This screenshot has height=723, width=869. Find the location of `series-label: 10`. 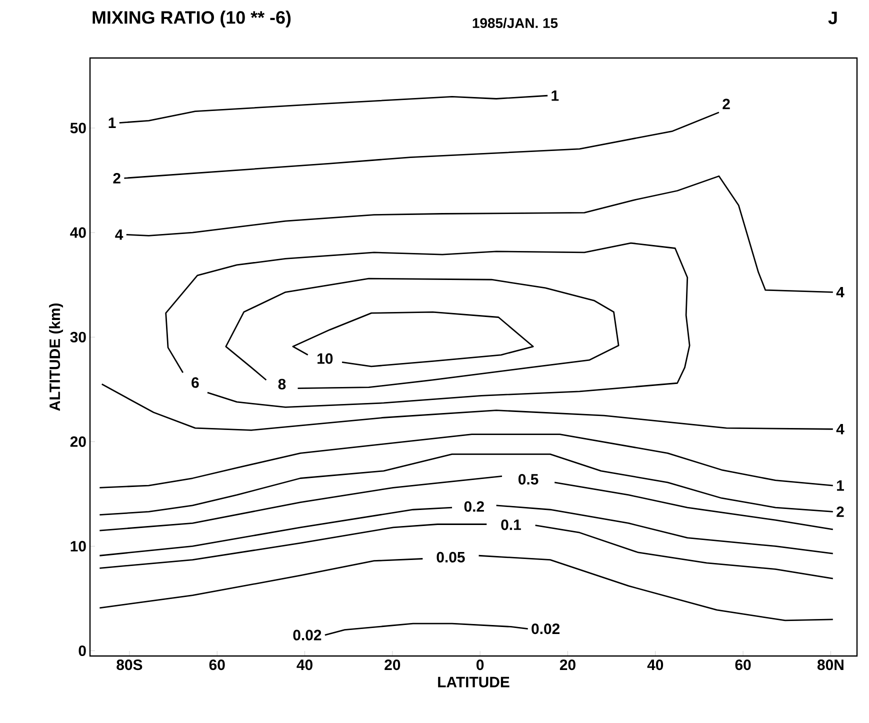

series-label: 10 is located at coordinates (325, 358).